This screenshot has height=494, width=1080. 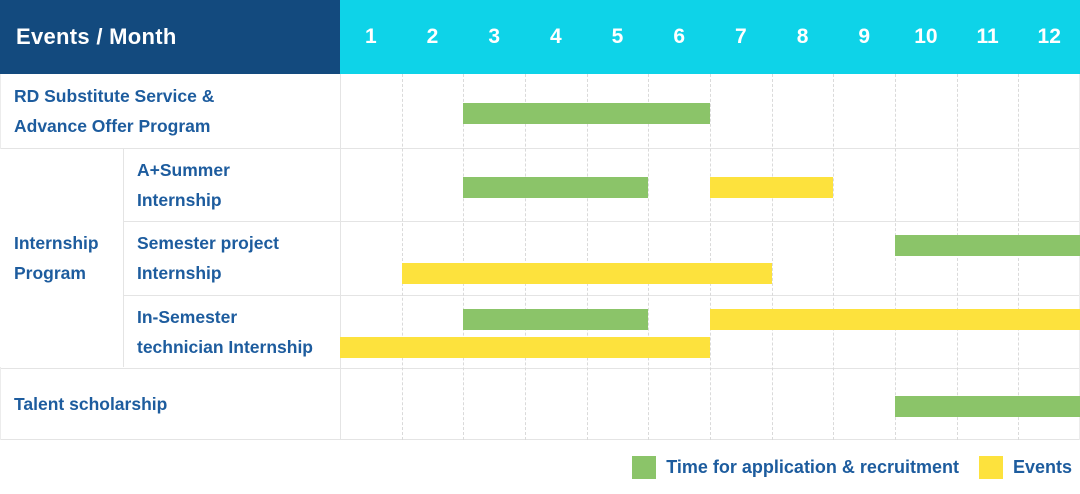 What do you see at coordinates (91, 404) in the screenshot?
I see `row-label: Talent scholarship` at bounding box center [91, 404].